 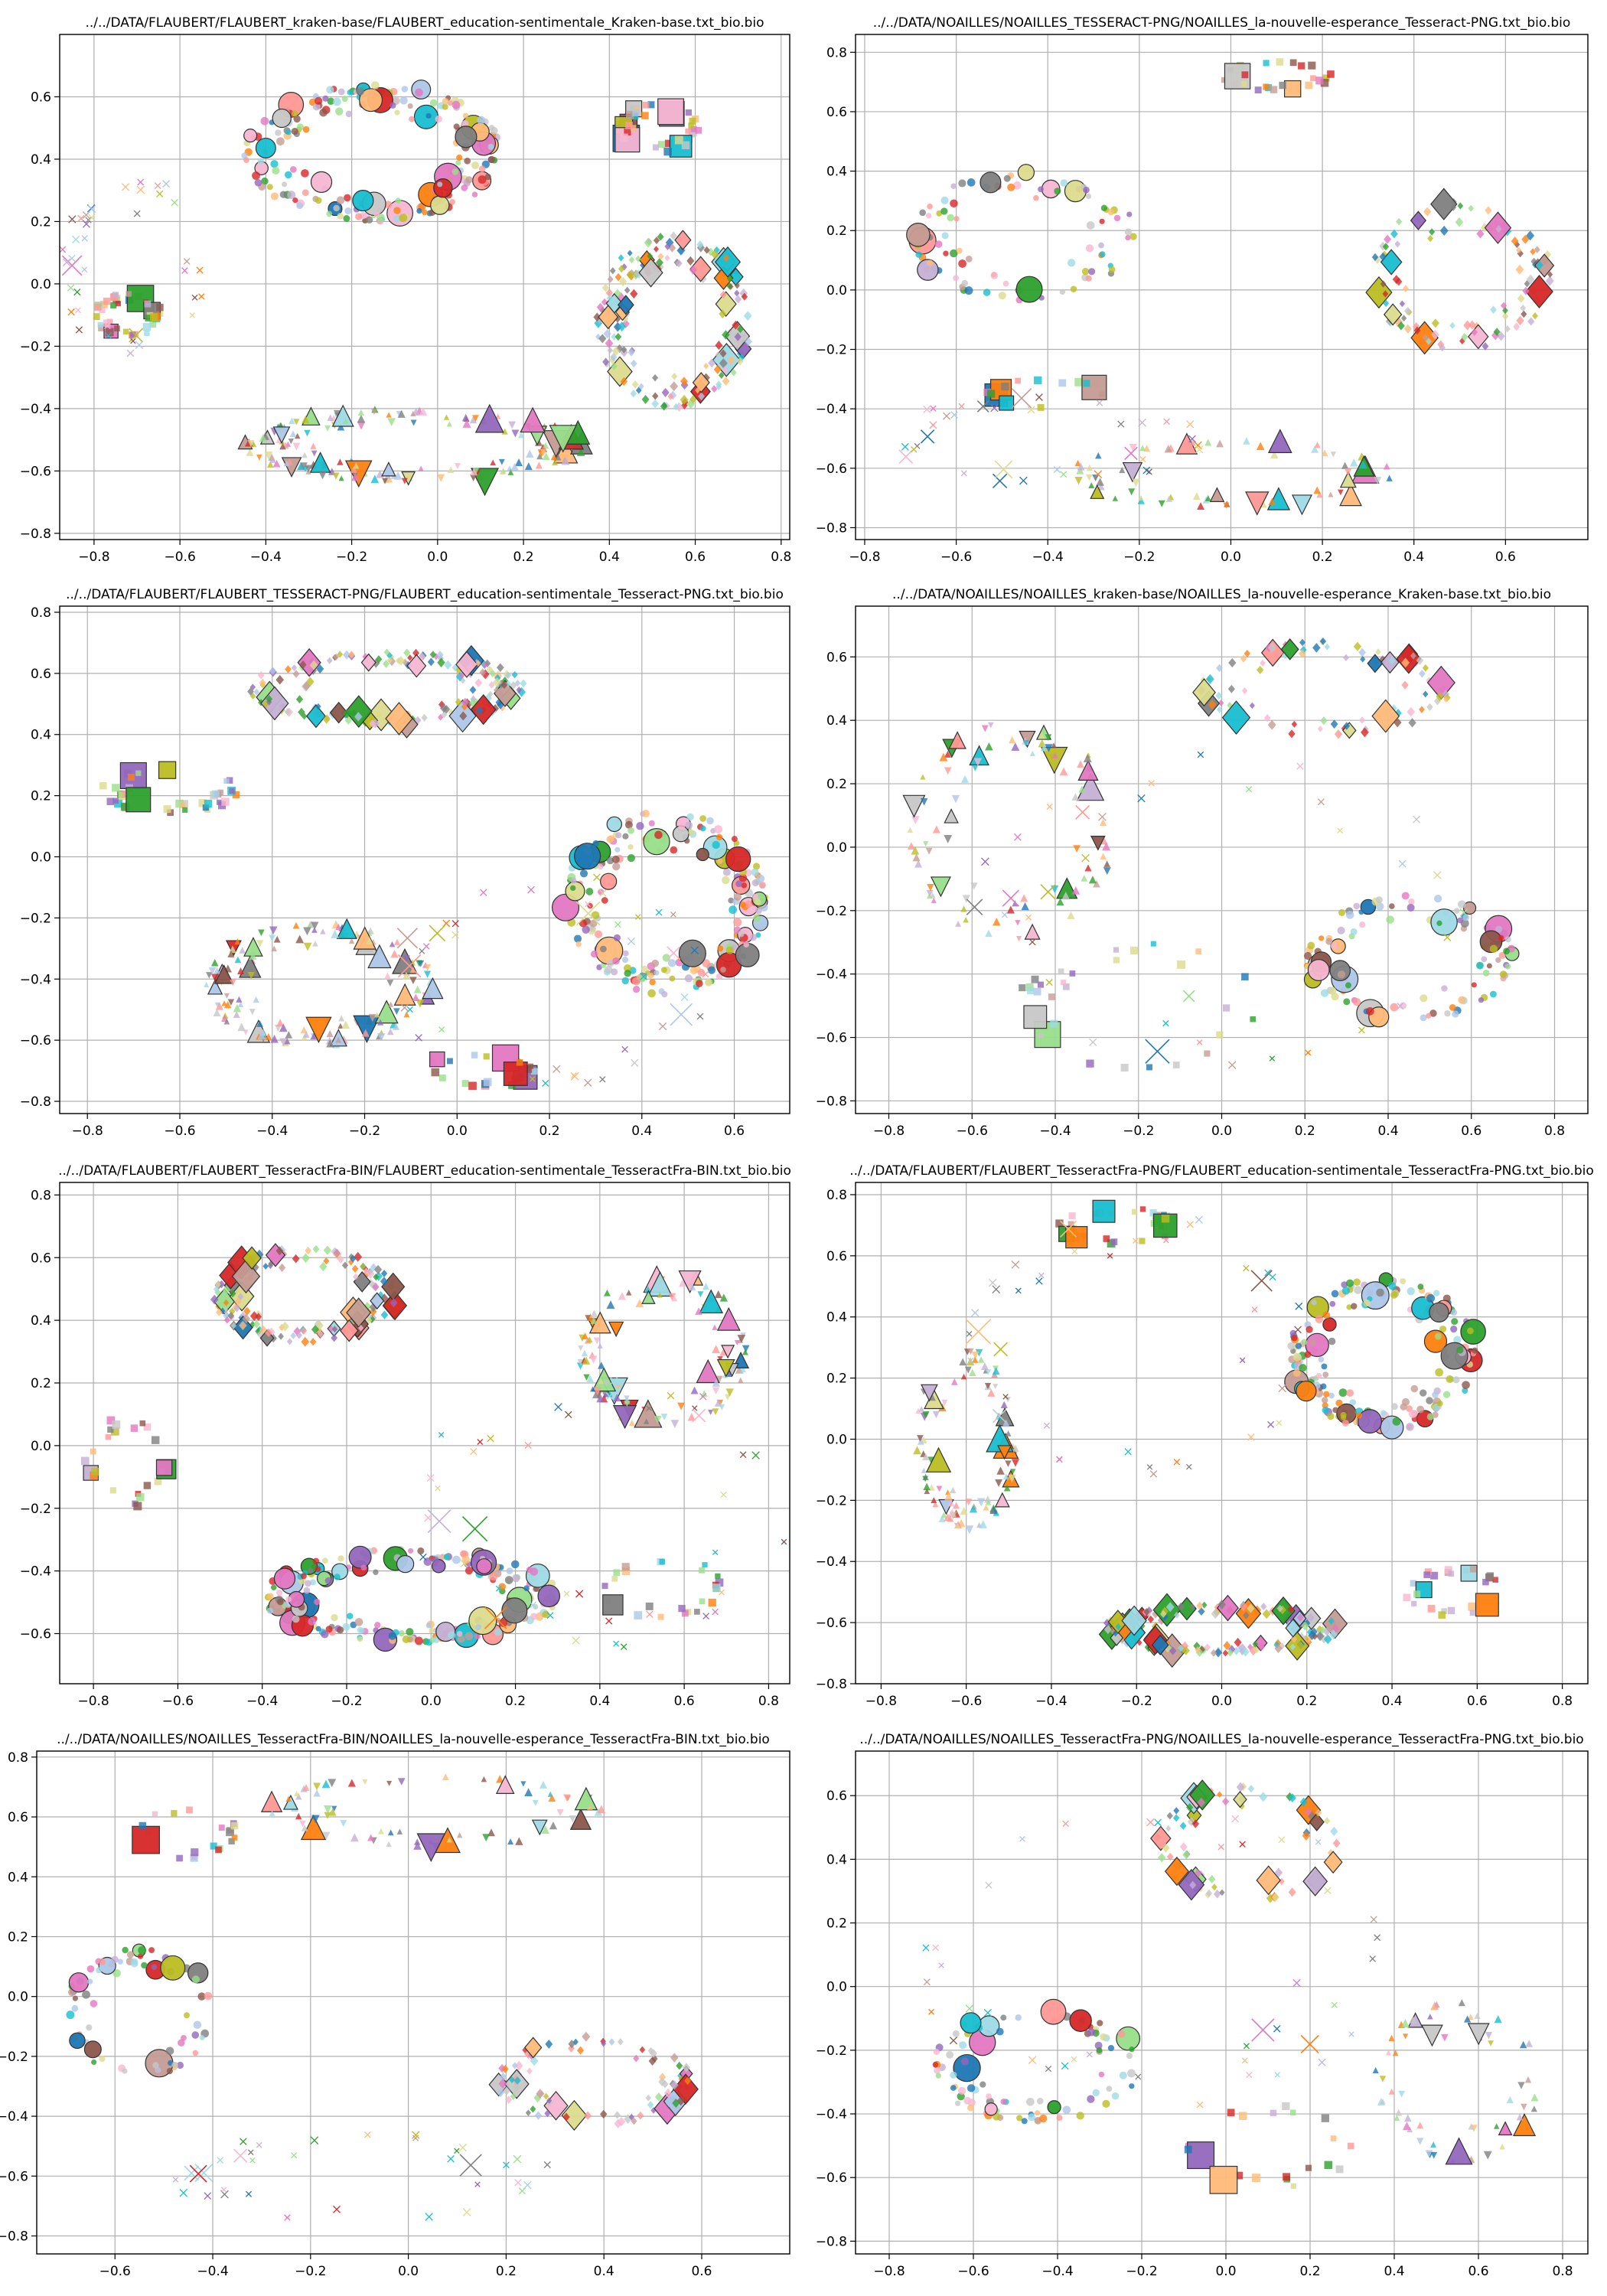 I want to click on y-tick-label: 0.6, so click(x=837, y=657).